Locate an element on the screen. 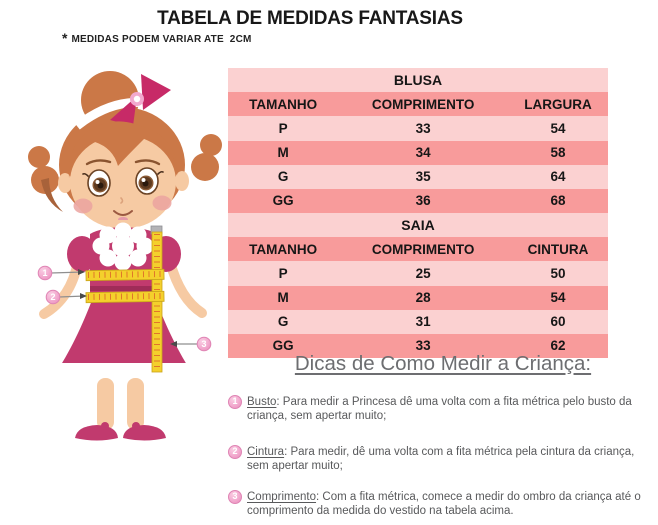  svg-text: 3 is located at coordinates (203, 344).